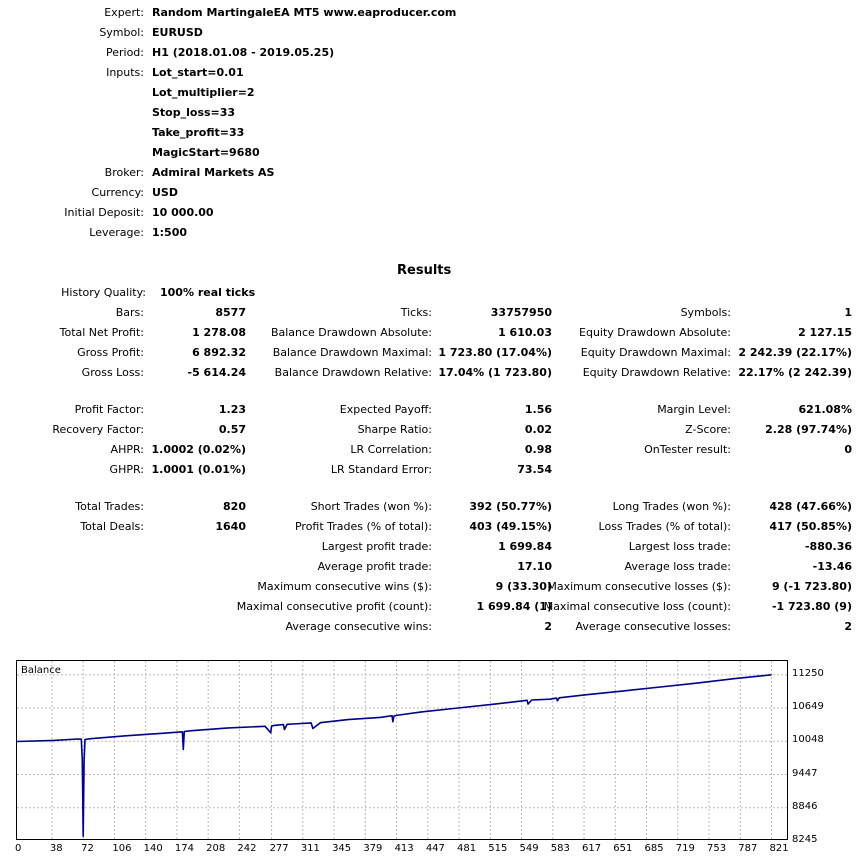 Image resolution: width=867 pixels, height=865 pixels. Describe the element at coordinates (510, 506) in the screenshot. I see `stat-value: 392 (50.77%)` at that location.